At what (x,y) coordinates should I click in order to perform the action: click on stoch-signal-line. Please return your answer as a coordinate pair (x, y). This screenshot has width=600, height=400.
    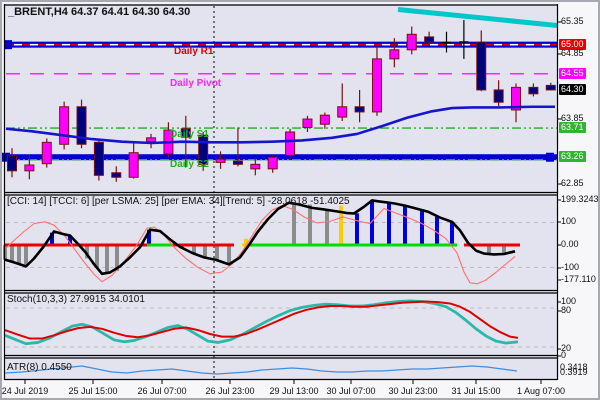
    Looking at the image, I should click on (261, 320).